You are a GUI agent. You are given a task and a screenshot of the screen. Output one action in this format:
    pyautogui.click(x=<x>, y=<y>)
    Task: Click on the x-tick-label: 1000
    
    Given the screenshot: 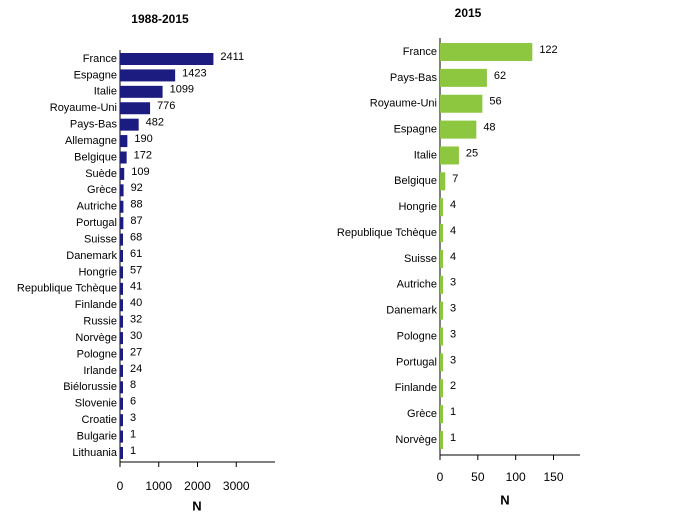 What is the action you would take?
    pyautogui.click(x=158, y=486)
    